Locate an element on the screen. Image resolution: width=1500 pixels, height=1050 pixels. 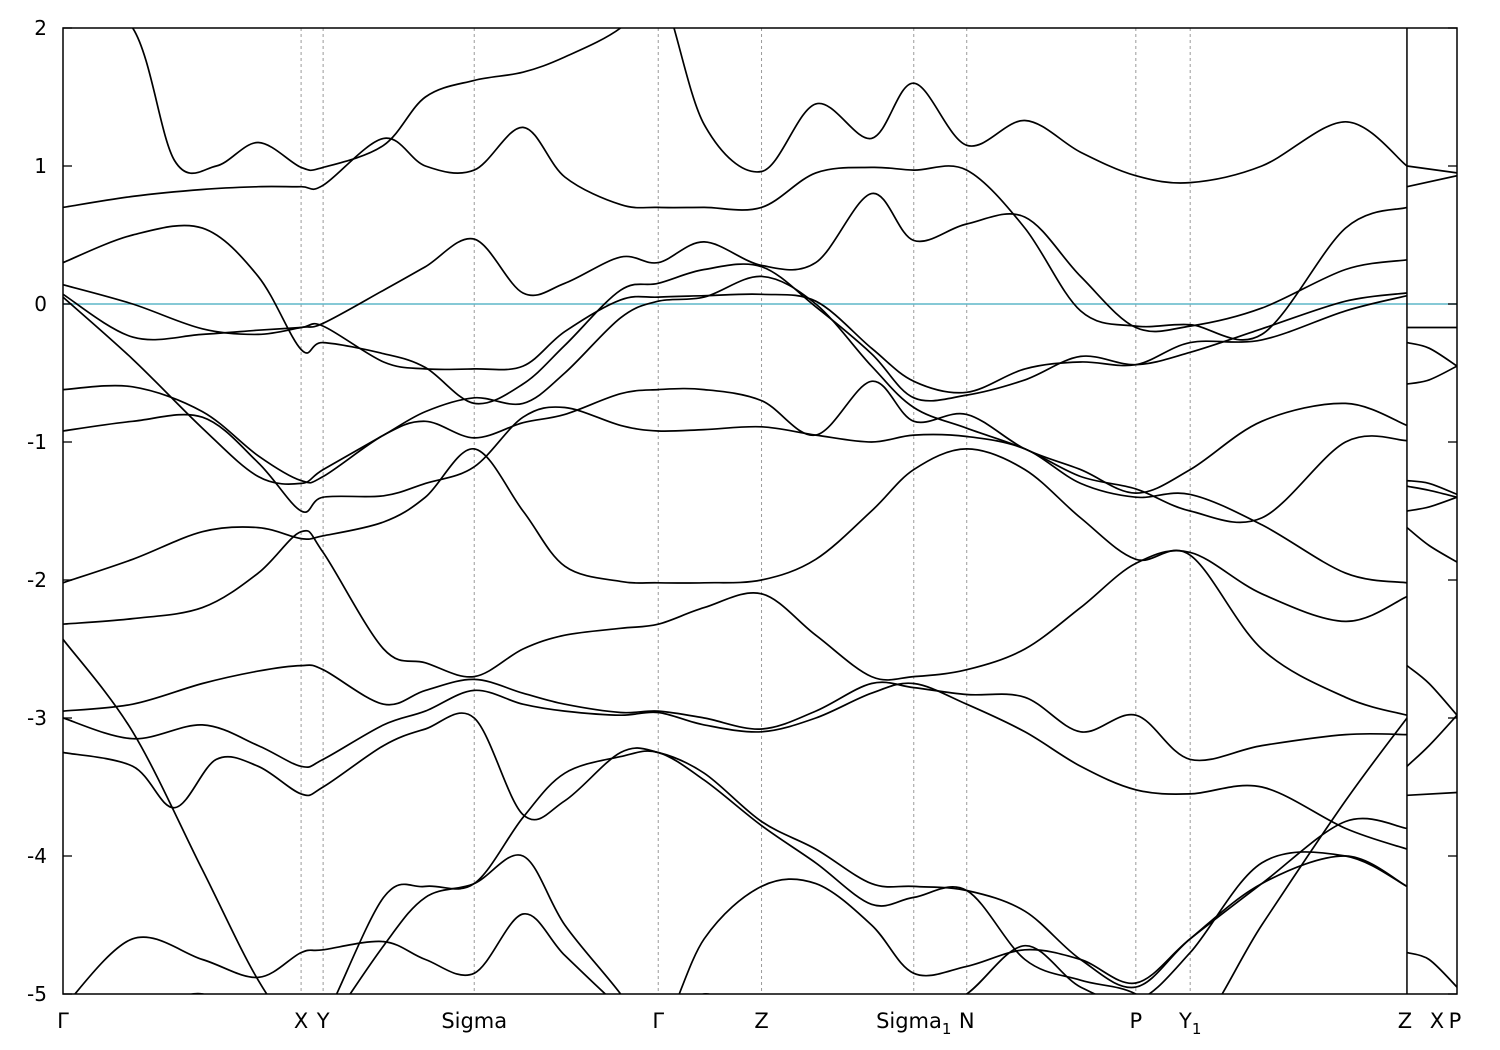
y-tick-label-1: 1 is located at coordinates (40, 166).